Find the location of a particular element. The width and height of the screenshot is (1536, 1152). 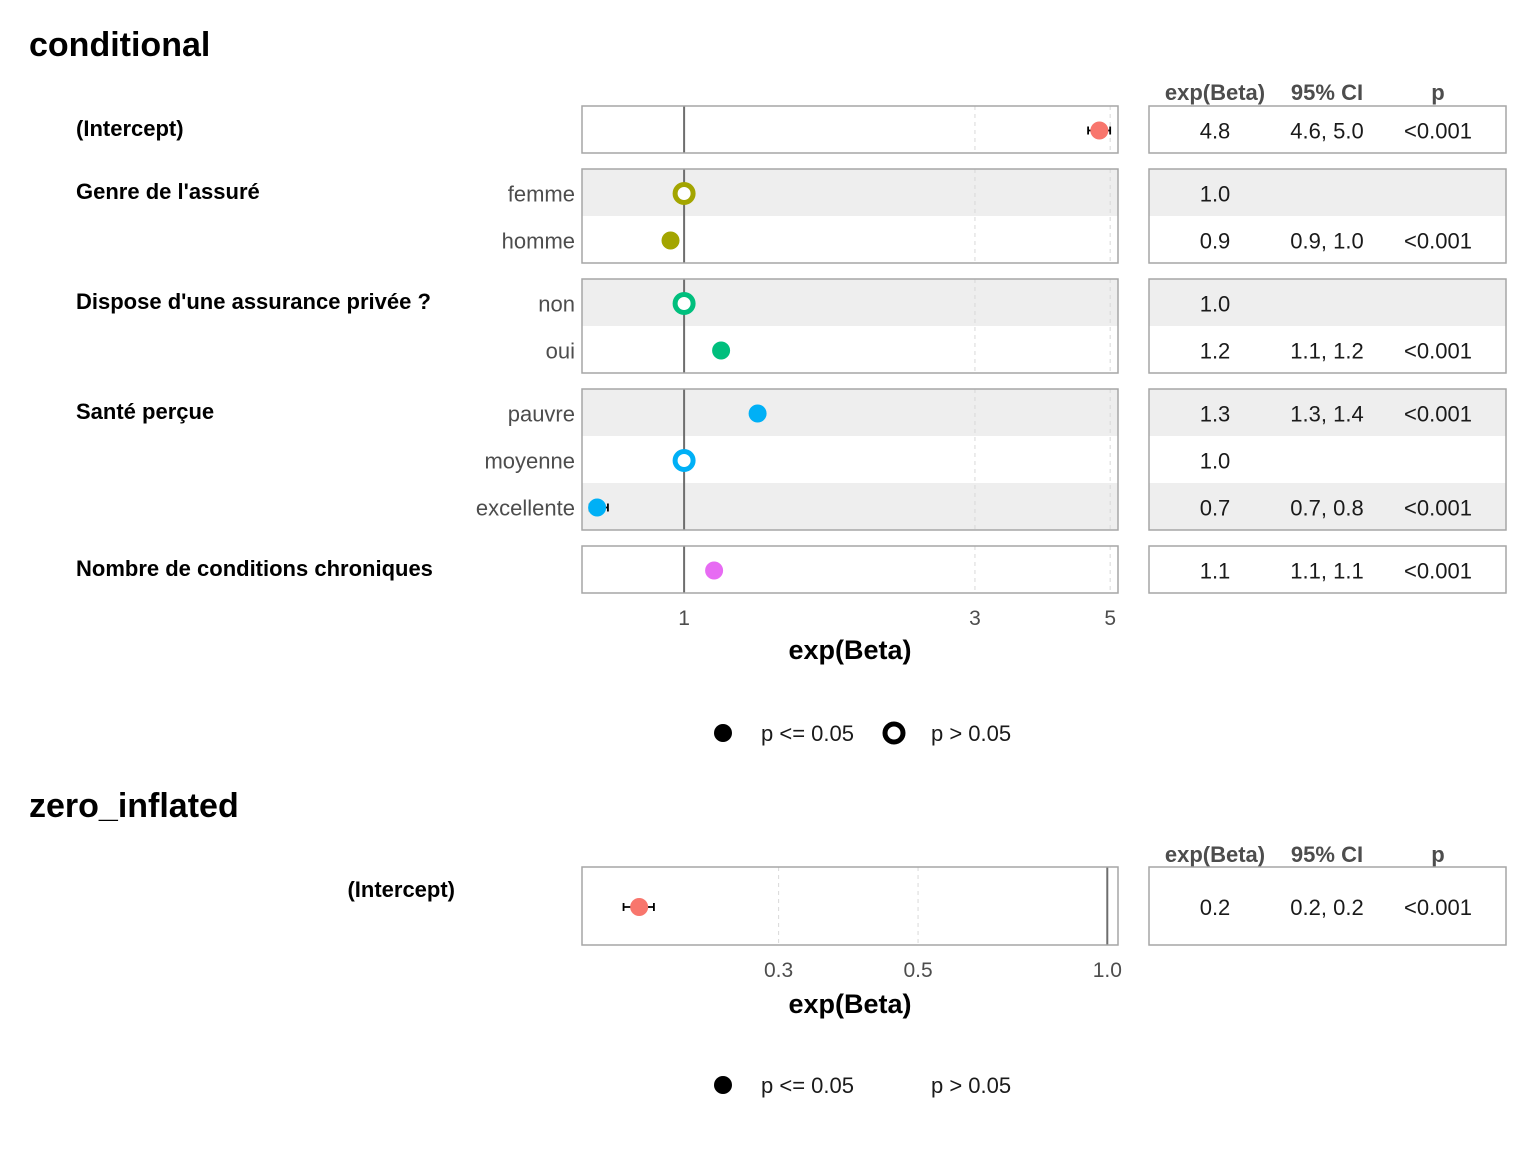

cell-estimate: 0.2 is located at coordinates (1215, 907).